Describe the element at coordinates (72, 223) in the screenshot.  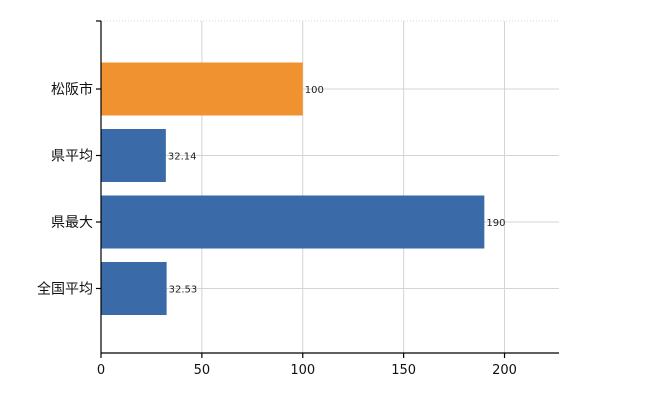
I see `category-label: 県最大` at that location.